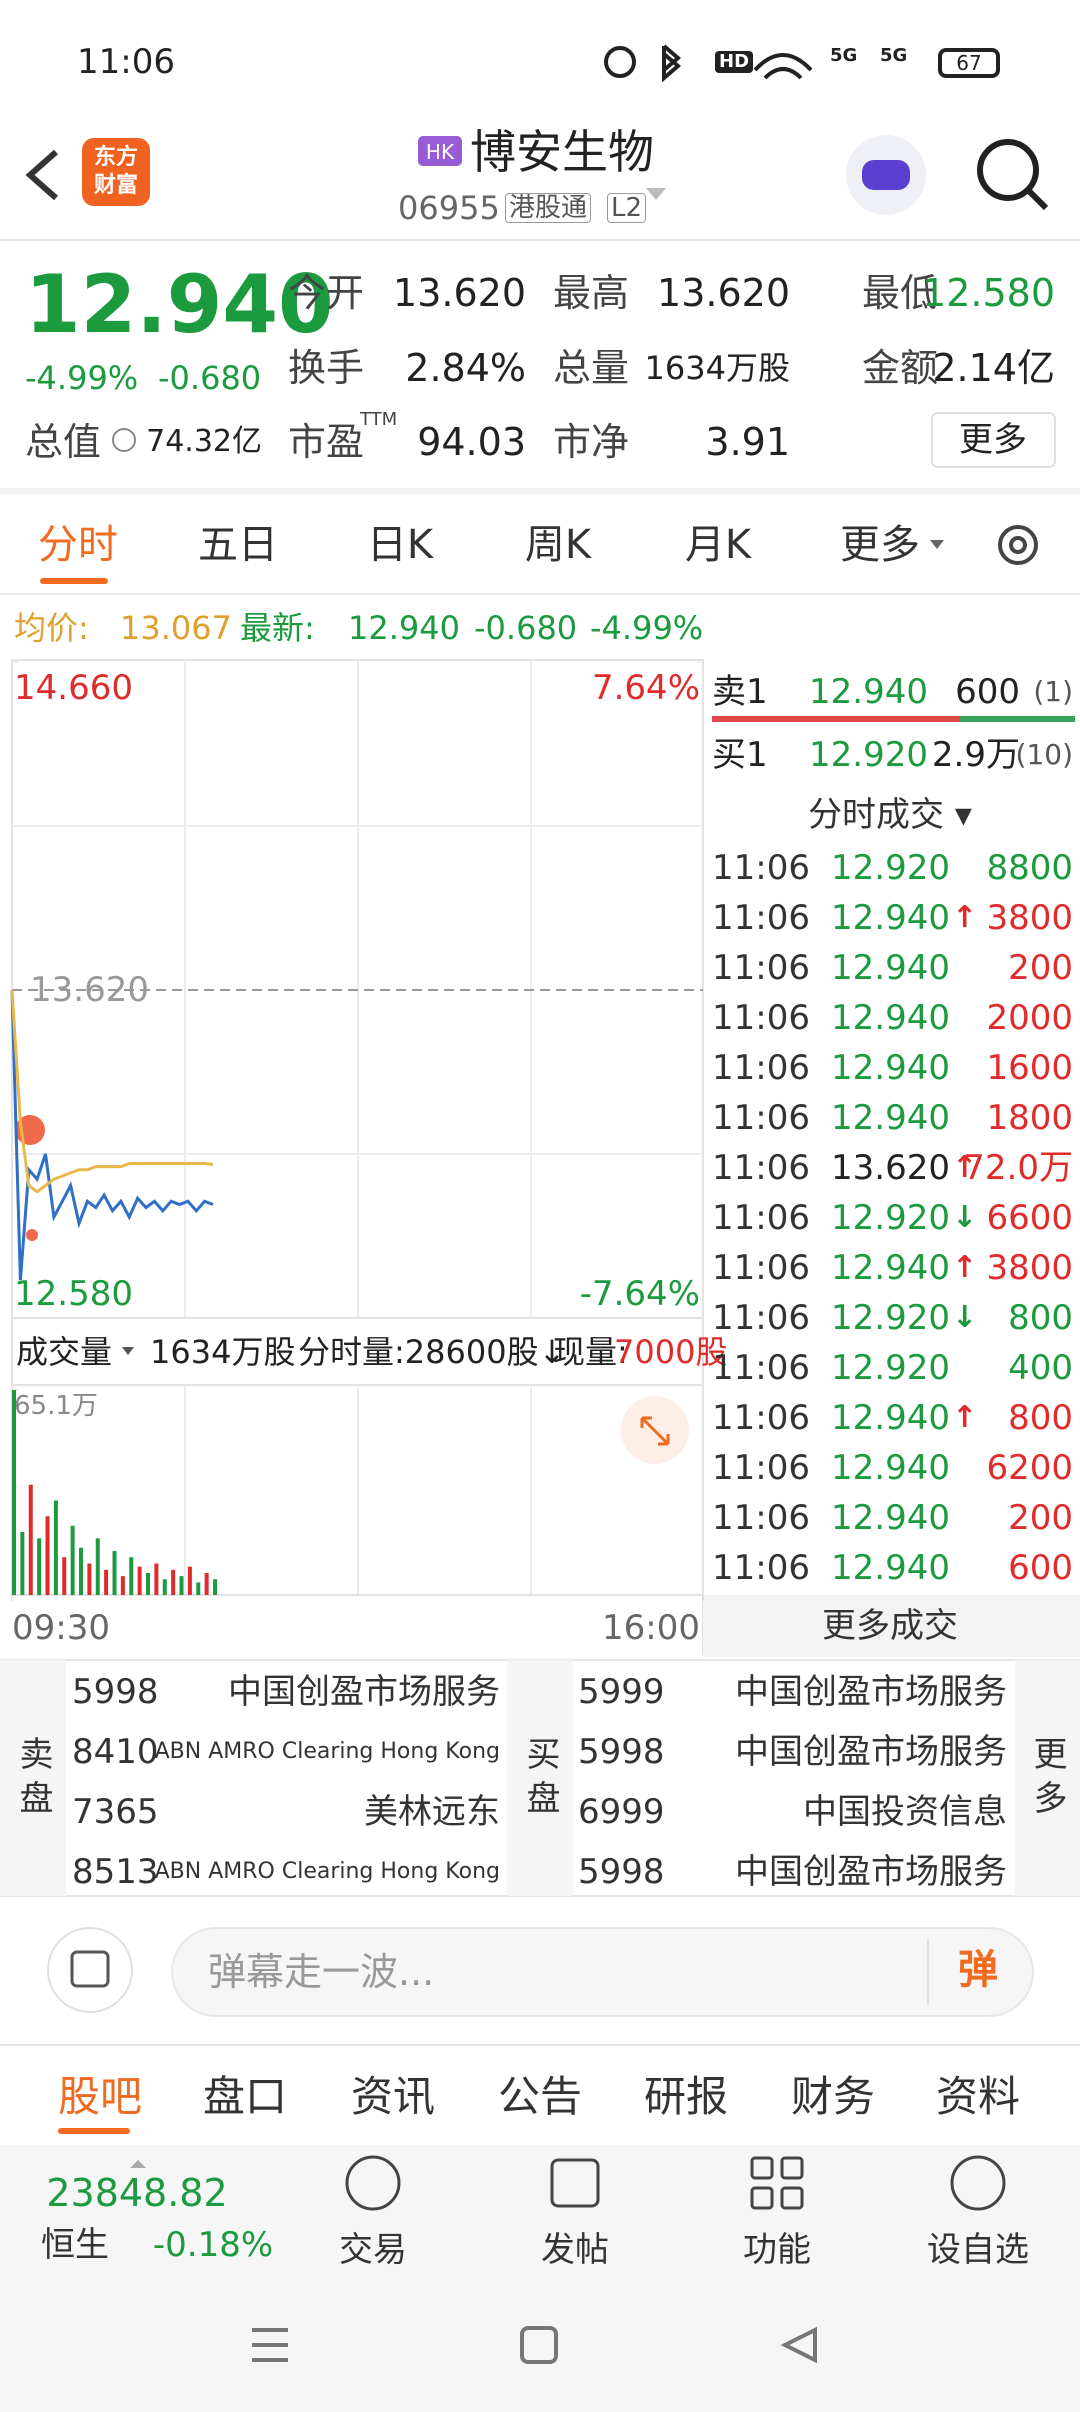 Image resolution: width=1080 pixels, height=2412 pixels. I want to click on tick-volume: 200, so click(1040, 968).